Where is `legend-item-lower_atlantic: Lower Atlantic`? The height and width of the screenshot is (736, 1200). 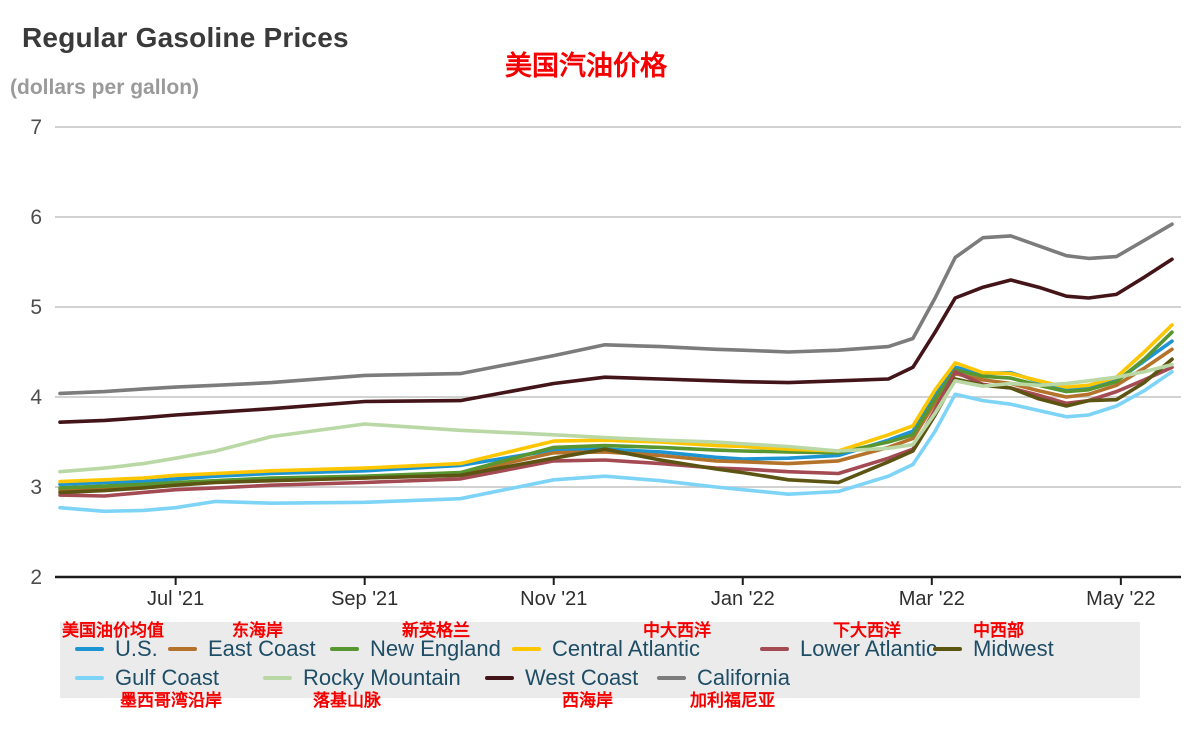
legend-item-lower_atlantic: Lower Atlantic is located at coordinates (848, 649).